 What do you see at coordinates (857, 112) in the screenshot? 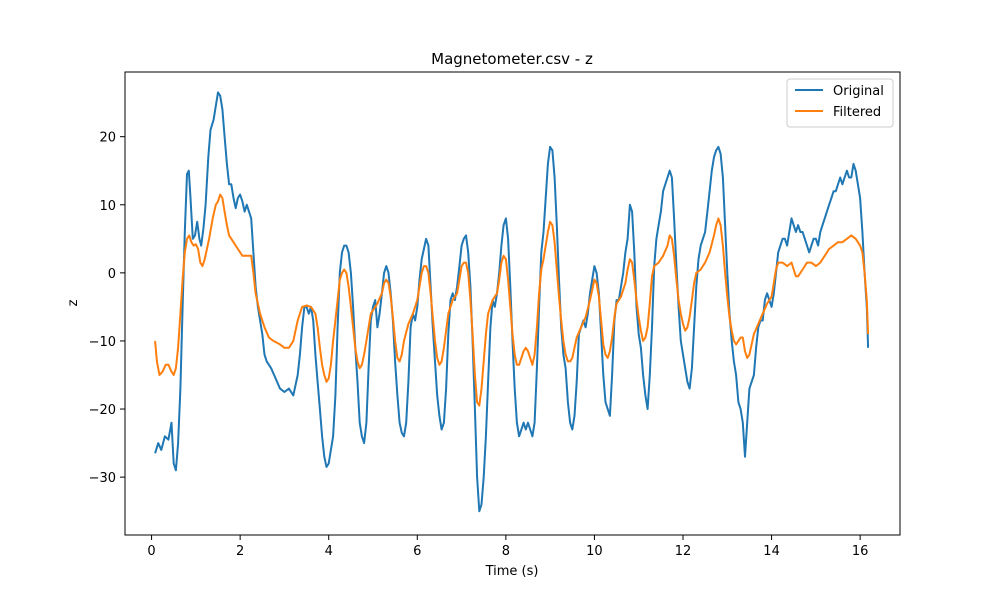
I see `legend-label-filtered: Filtered` at bounding box center [857, 112].